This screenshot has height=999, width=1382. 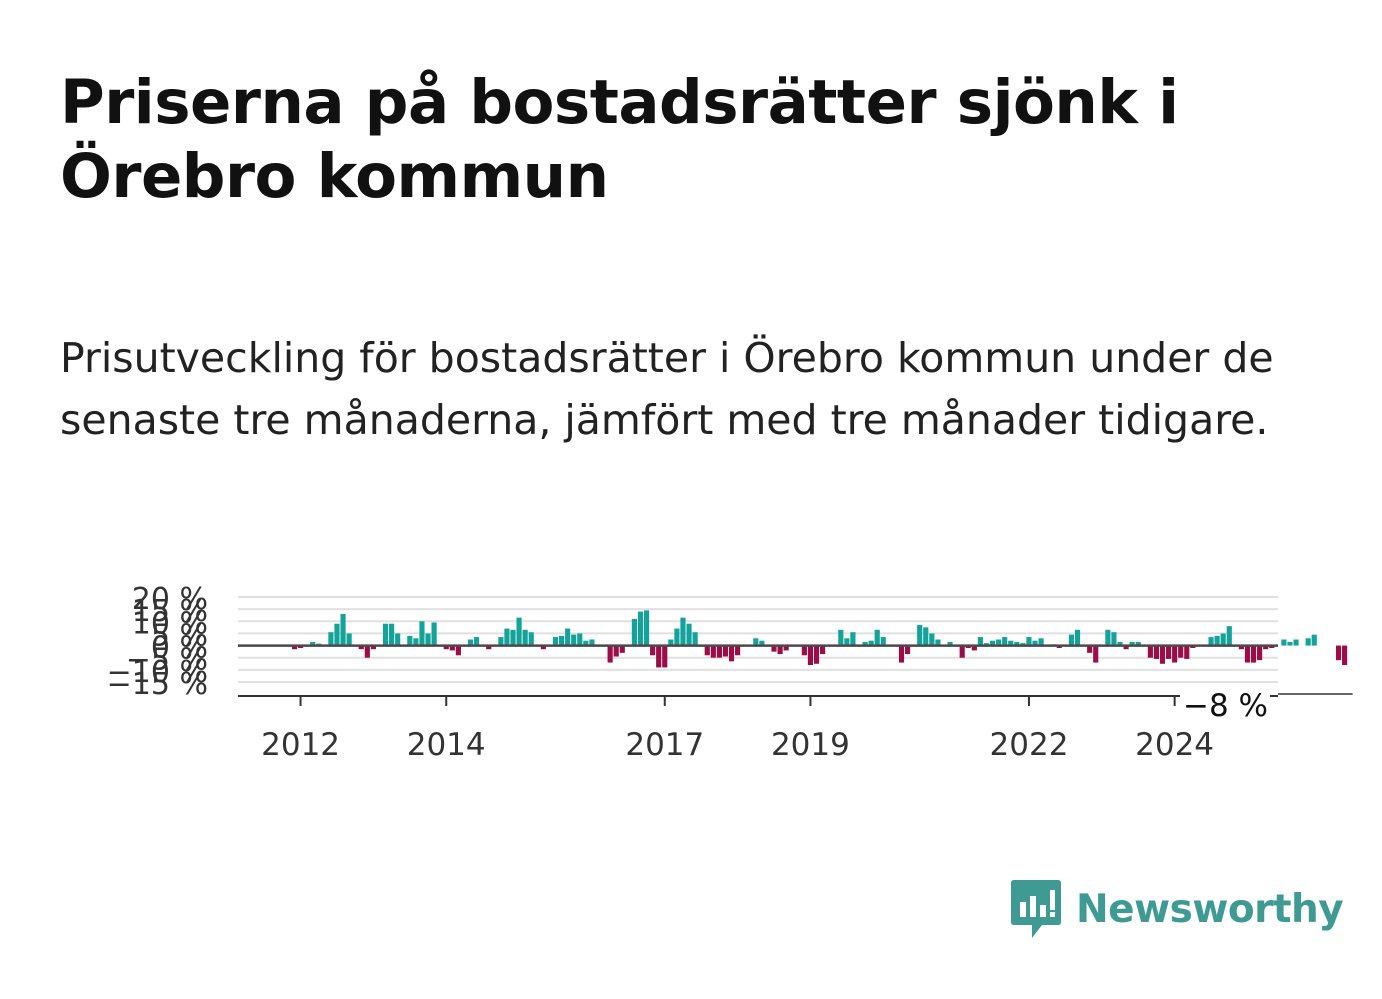 I want to click on y-tick-label: 0 %, so click(x=179, y=648).